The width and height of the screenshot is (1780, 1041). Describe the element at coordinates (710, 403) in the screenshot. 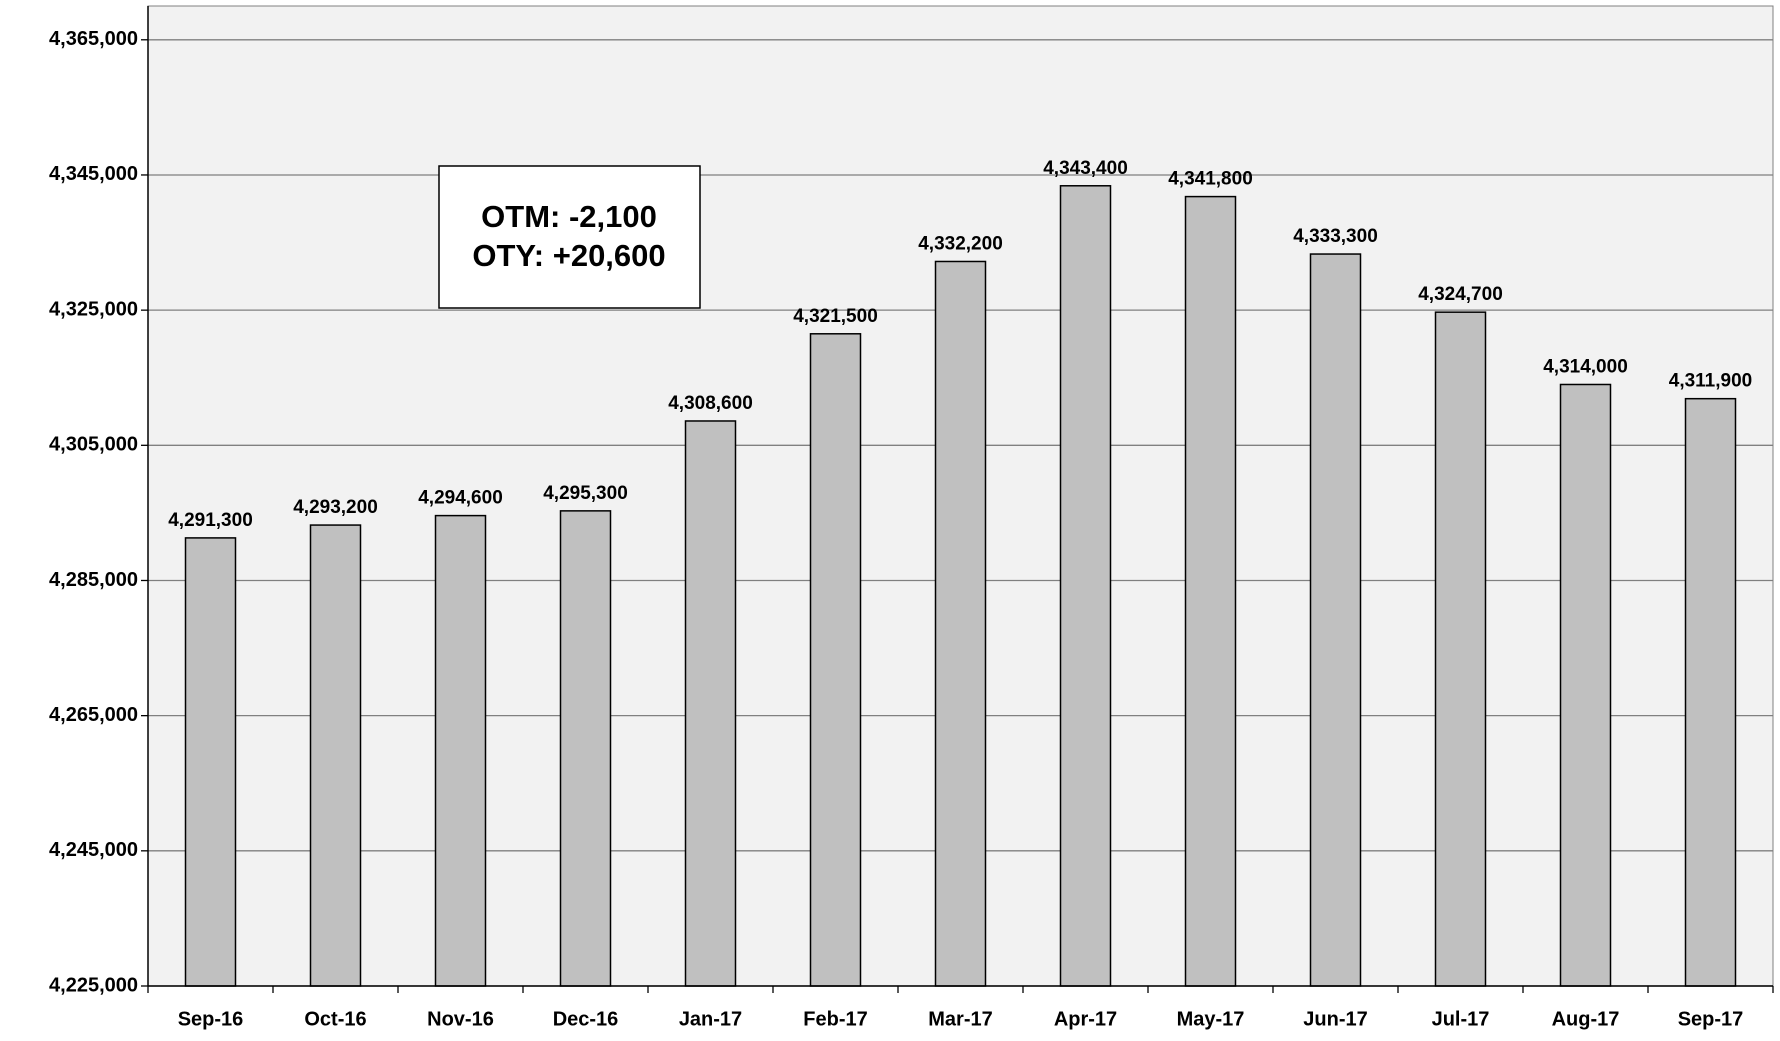

I see `data-label: 4,308,600` at that location.